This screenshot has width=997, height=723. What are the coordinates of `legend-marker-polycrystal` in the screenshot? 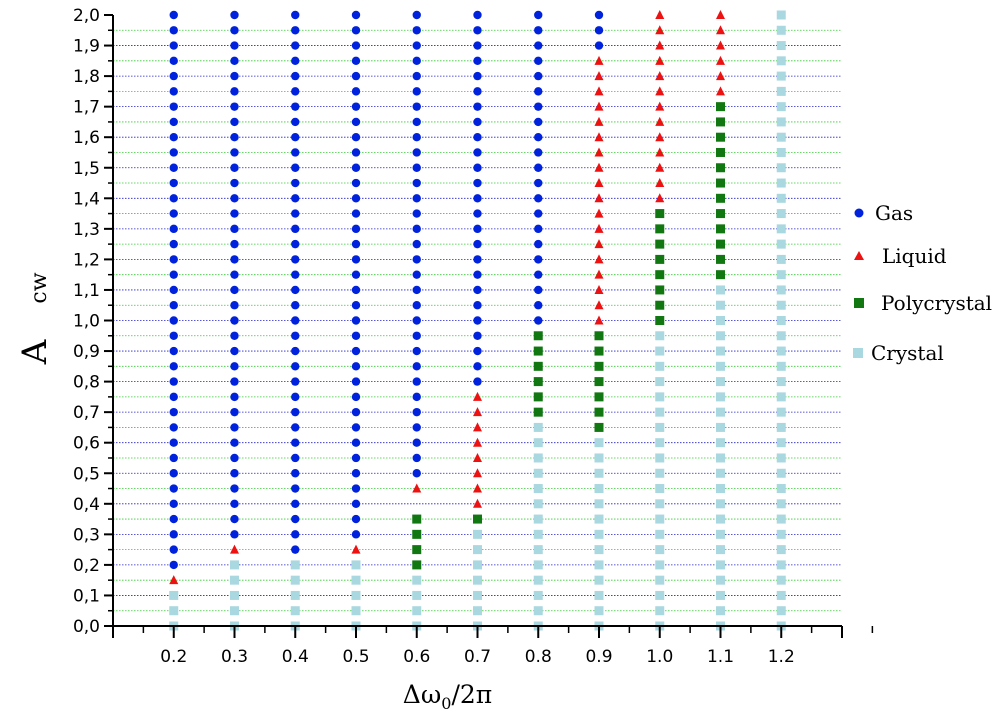 It's located at (859, 303).